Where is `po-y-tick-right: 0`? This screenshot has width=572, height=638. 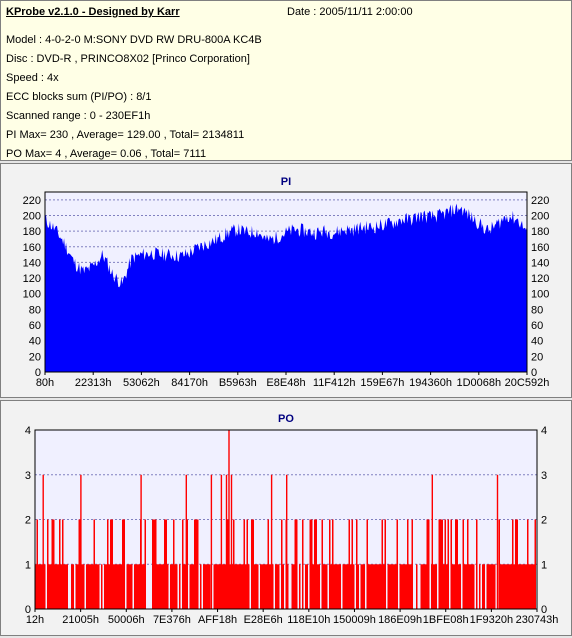 po-y-tick-right: 0 is located at coordinates (544, 610).